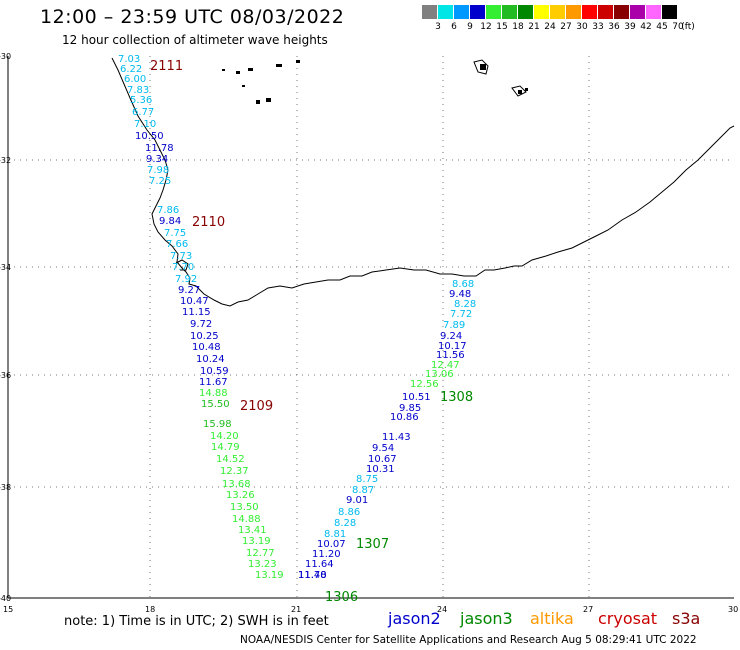 The width and height of the screenshot is (740, 650). I want to click on wave-height-value: 8.28, so click(465, 304).